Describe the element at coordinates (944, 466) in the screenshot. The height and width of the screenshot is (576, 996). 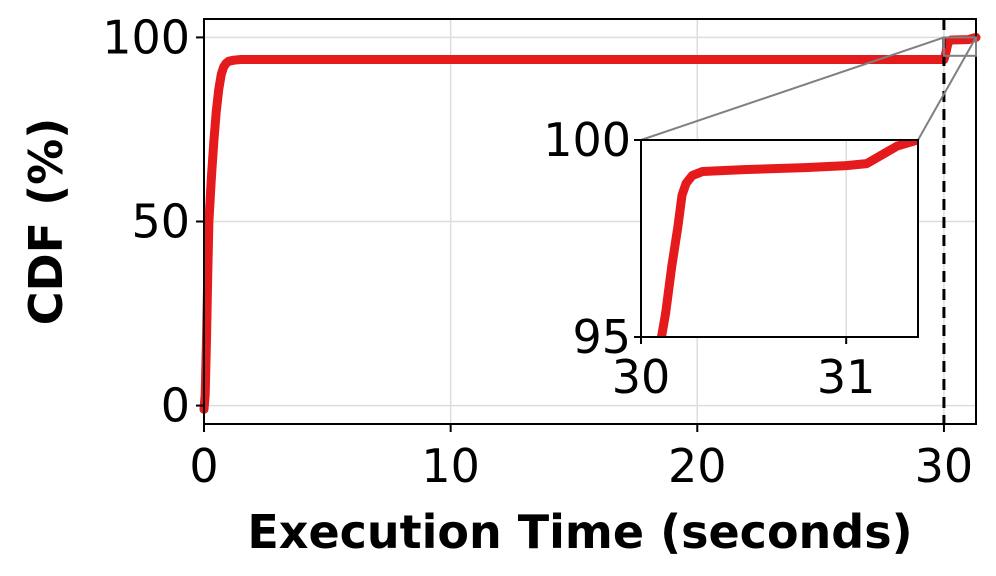
I see `main-x-tick-label: 30` at that location.